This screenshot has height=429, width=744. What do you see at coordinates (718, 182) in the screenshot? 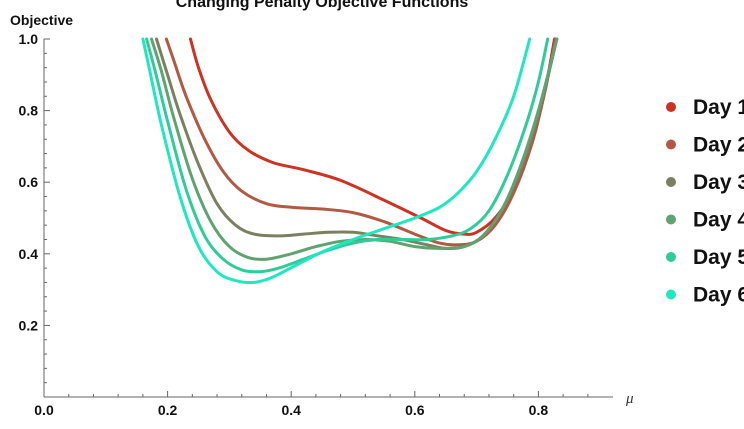
I see `legend-label: Day 3` at bounding box center [718, 182].